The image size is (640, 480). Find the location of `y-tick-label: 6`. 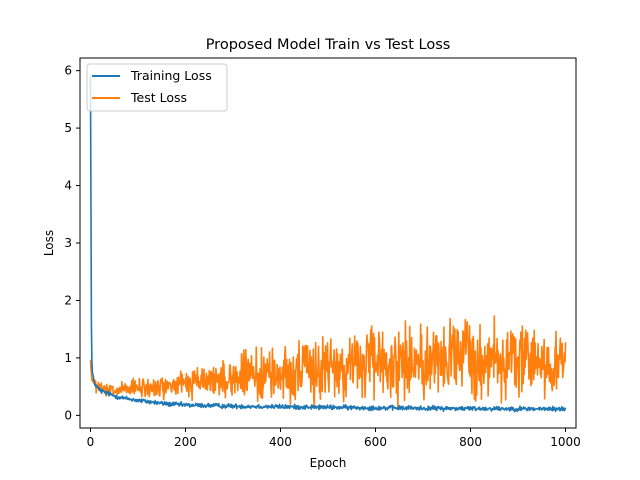

y-tick-label: 6 is located at coordinates (68, 71).